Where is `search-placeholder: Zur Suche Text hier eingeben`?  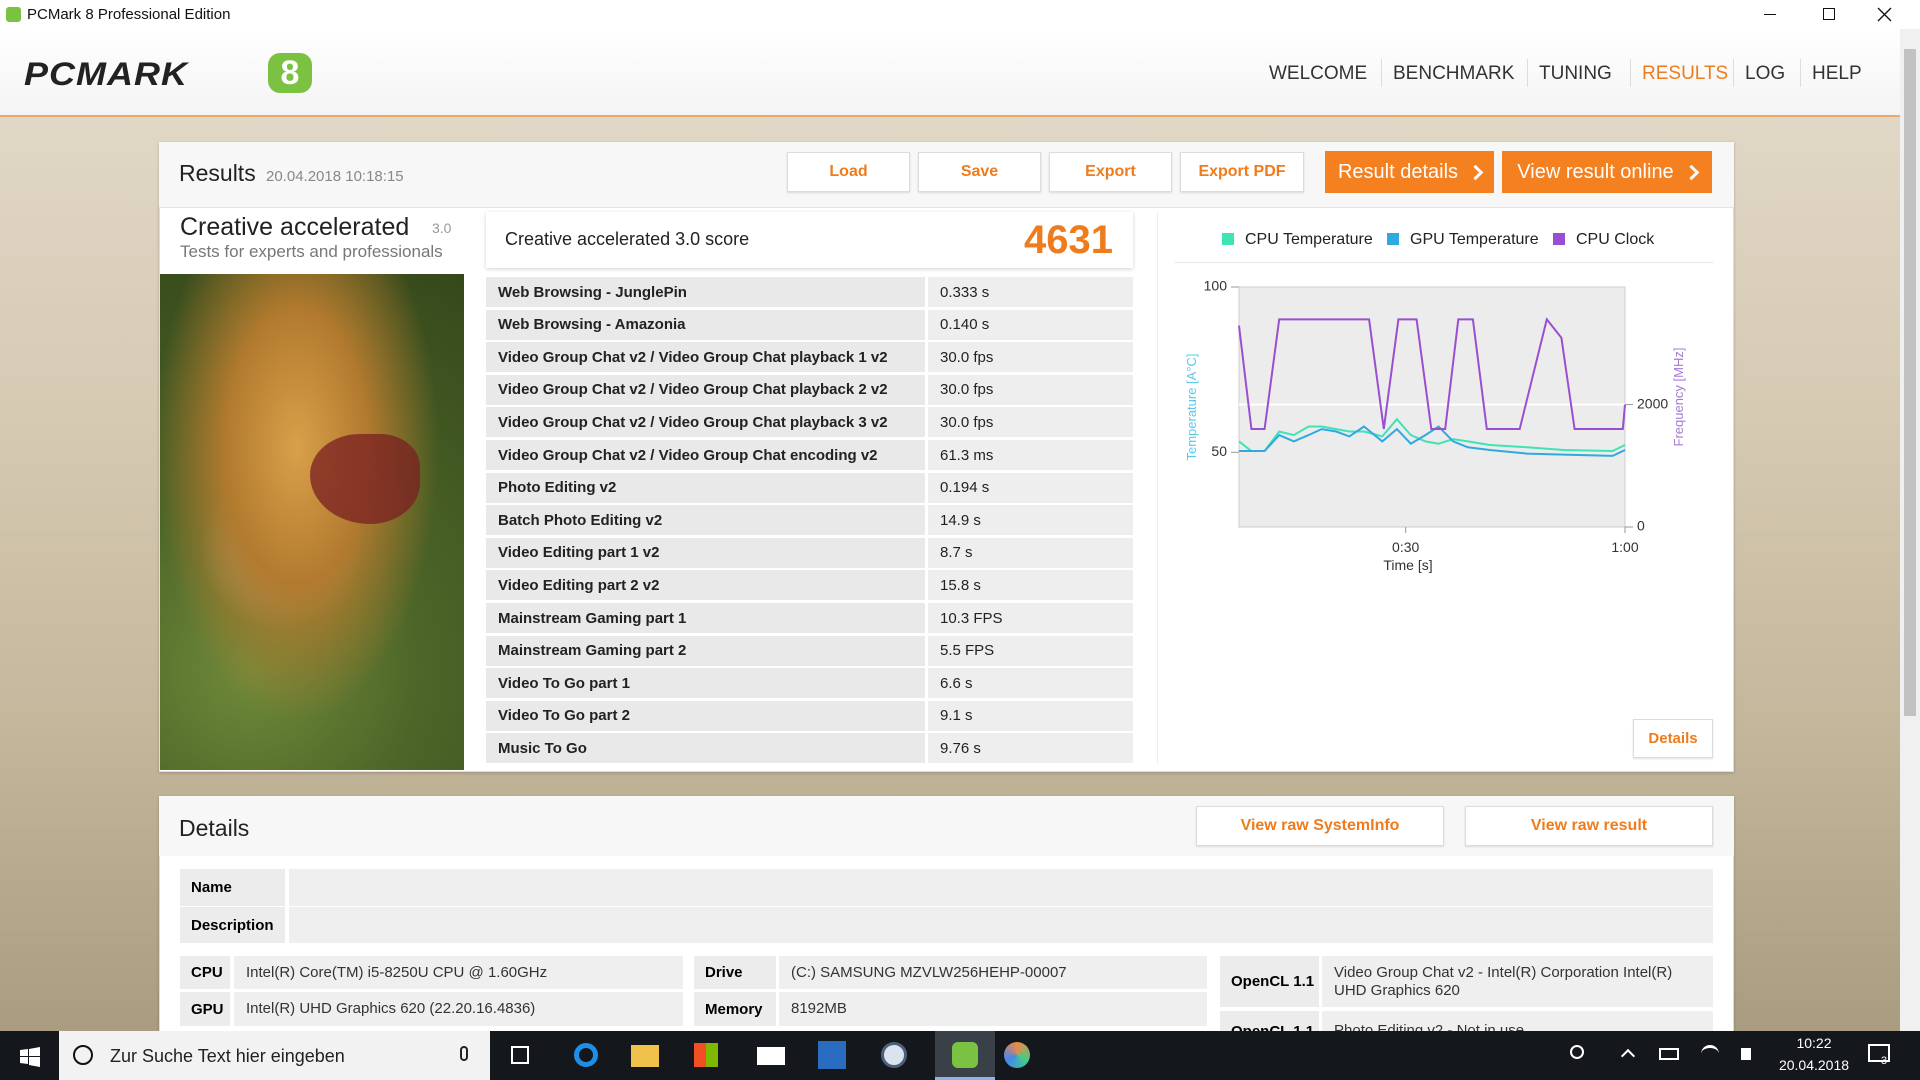 search-placeholder: Zur Suche Text hier eingeben is located at coordinates (227, 1056).